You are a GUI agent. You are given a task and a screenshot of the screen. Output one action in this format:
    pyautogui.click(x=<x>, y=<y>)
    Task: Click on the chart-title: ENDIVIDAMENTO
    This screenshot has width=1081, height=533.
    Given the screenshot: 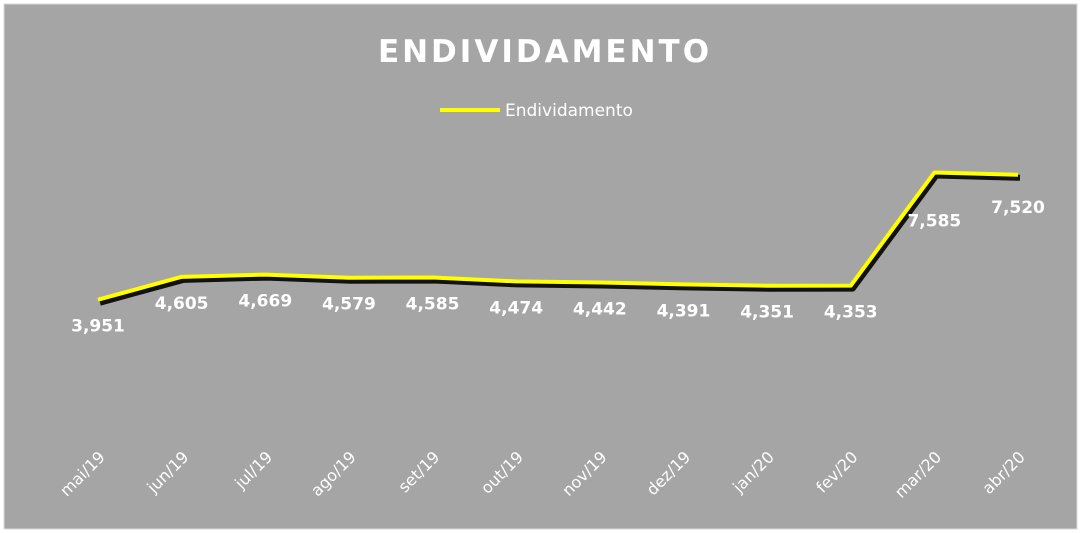 What is the action you would take?
    pyautogui.click(x=545, y=52)
    